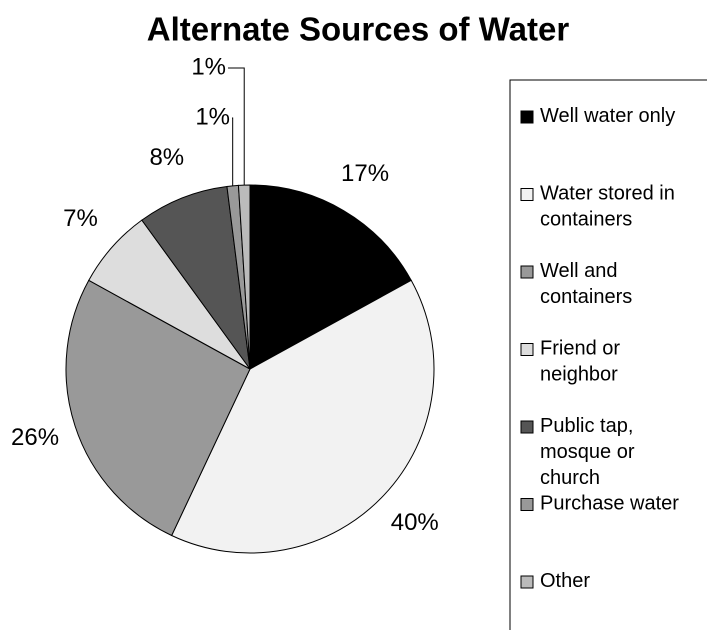 The width and height of the screenshot is (707, 630). I want to click on data-label: 40%, so click(415, 522).